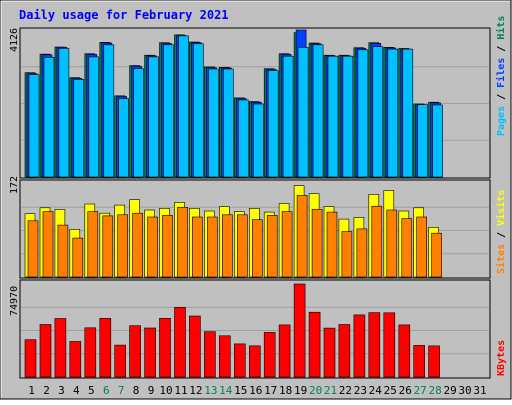 The height and width of the screenshot is (405, 512). I want to click on x-tick-label: 12, so click(195, 390).